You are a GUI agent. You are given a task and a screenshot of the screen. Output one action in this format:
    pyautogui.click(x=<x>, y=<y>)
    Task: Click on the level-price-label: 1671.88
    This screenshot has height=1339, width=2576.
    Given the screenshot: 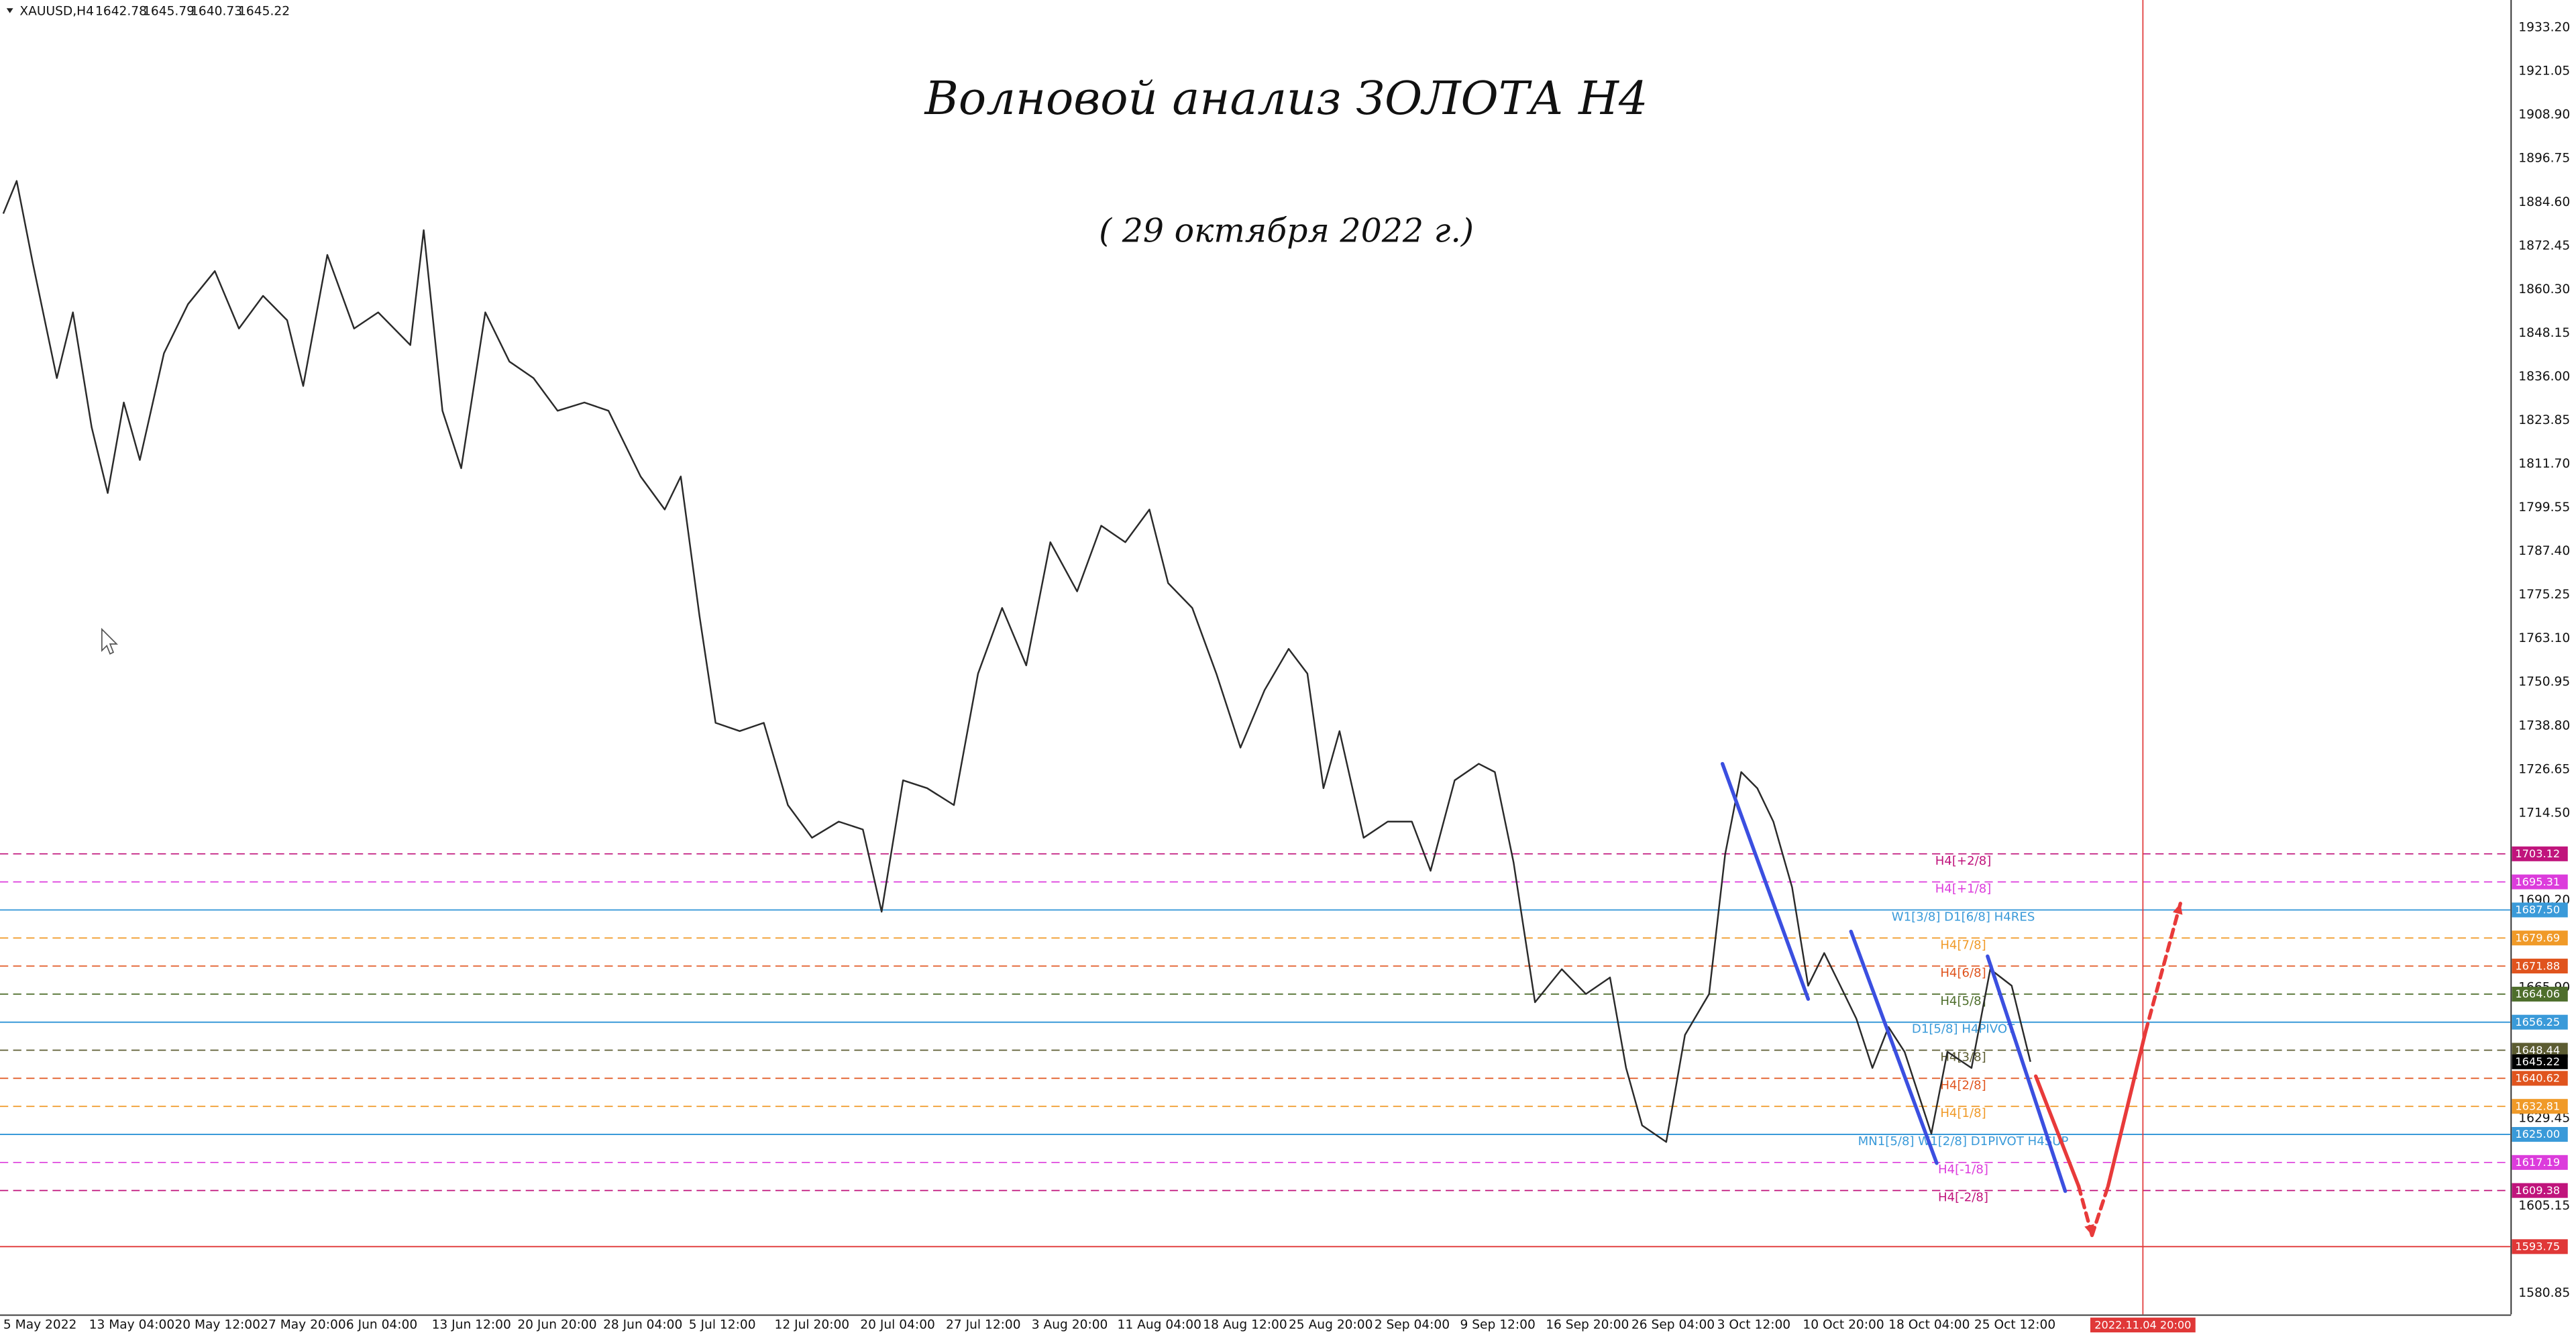 What is the action you would take?
    pyautogui.click(x=2537, y=965)
    